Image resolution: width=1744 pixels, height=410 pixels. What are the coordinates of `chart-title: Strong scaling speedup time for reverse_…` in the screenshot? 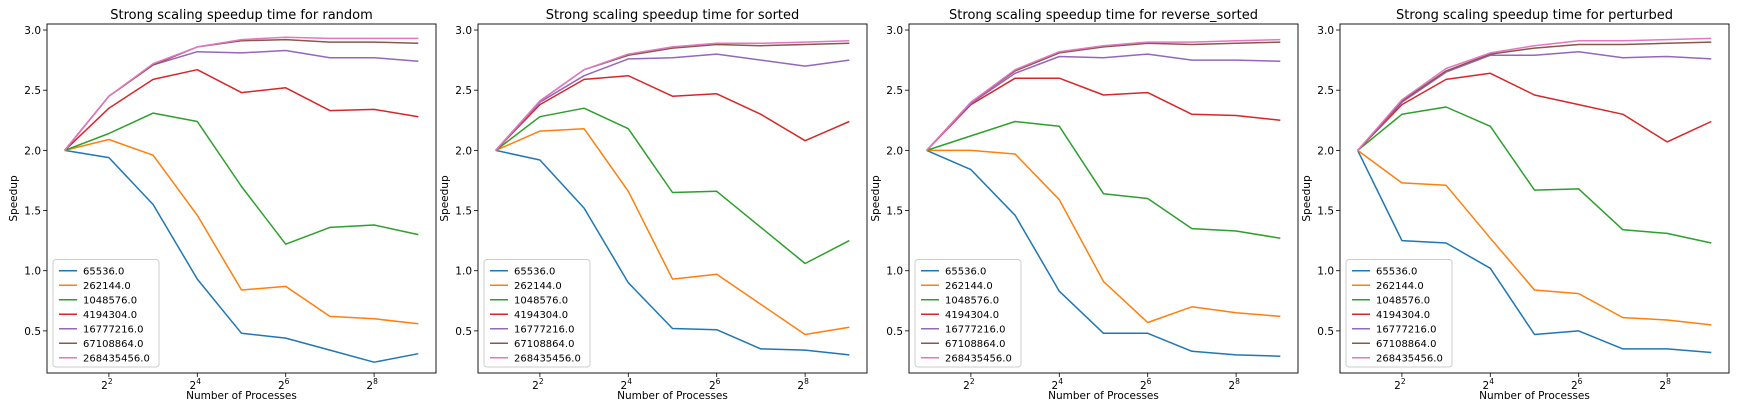 It's located at (1103, 15).